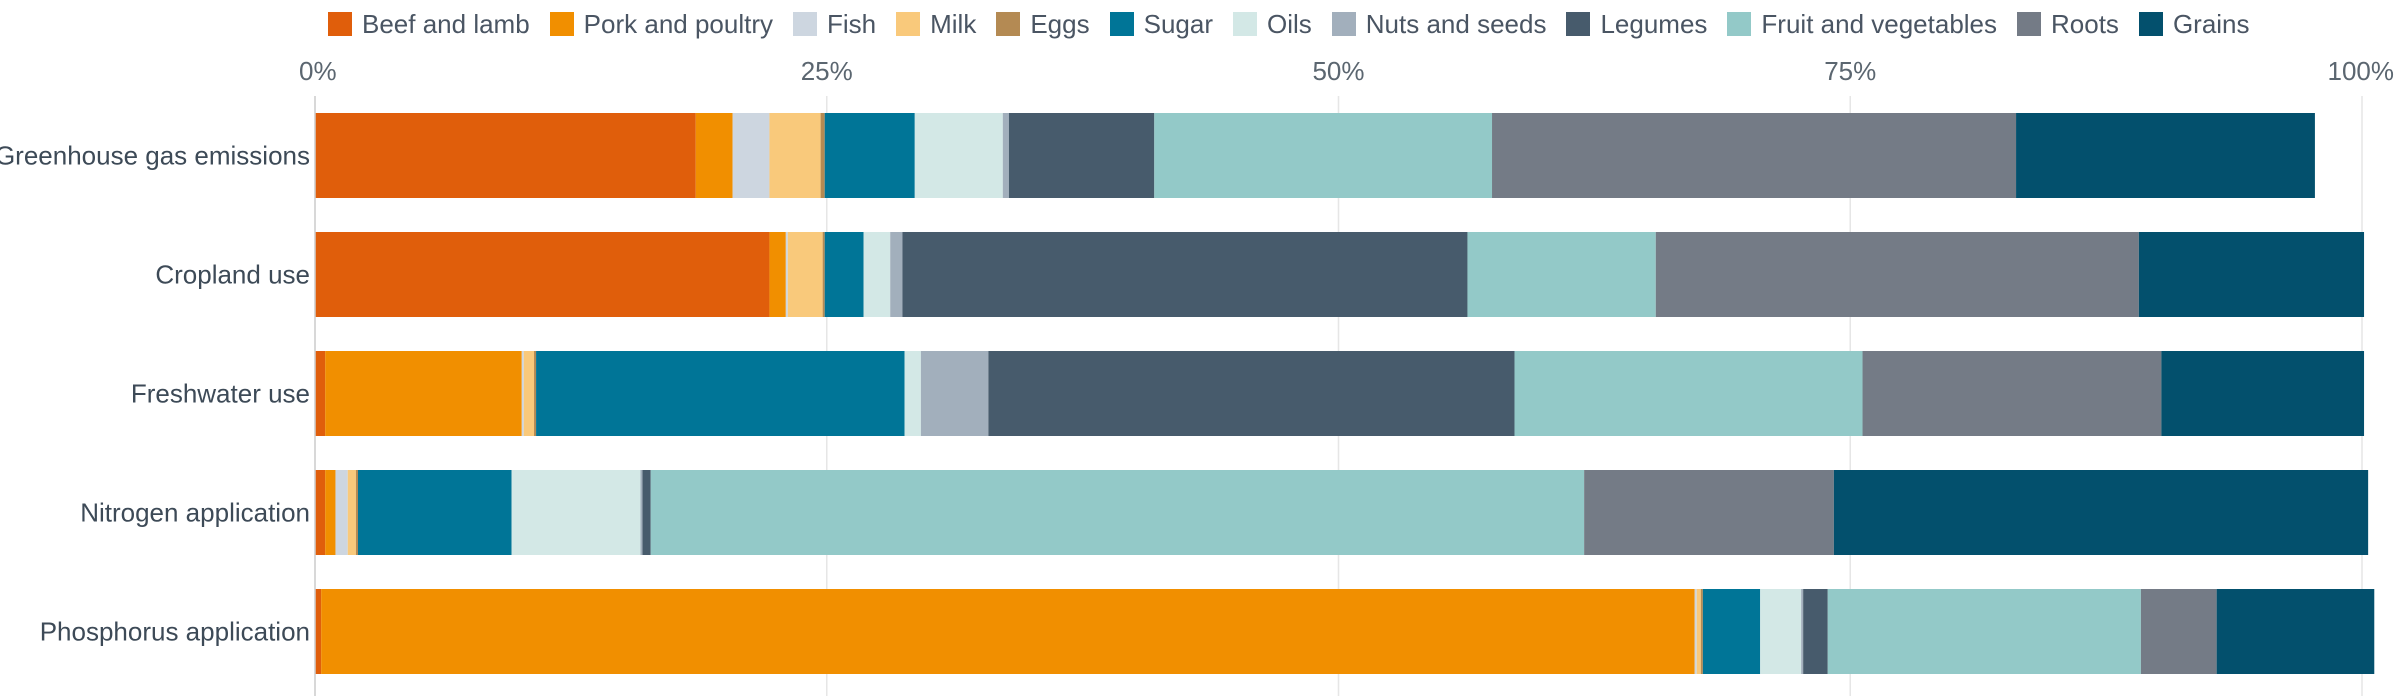 The image size is (2400, 700). I want to click on x-tick-label: 75%, so click(1850, 71).